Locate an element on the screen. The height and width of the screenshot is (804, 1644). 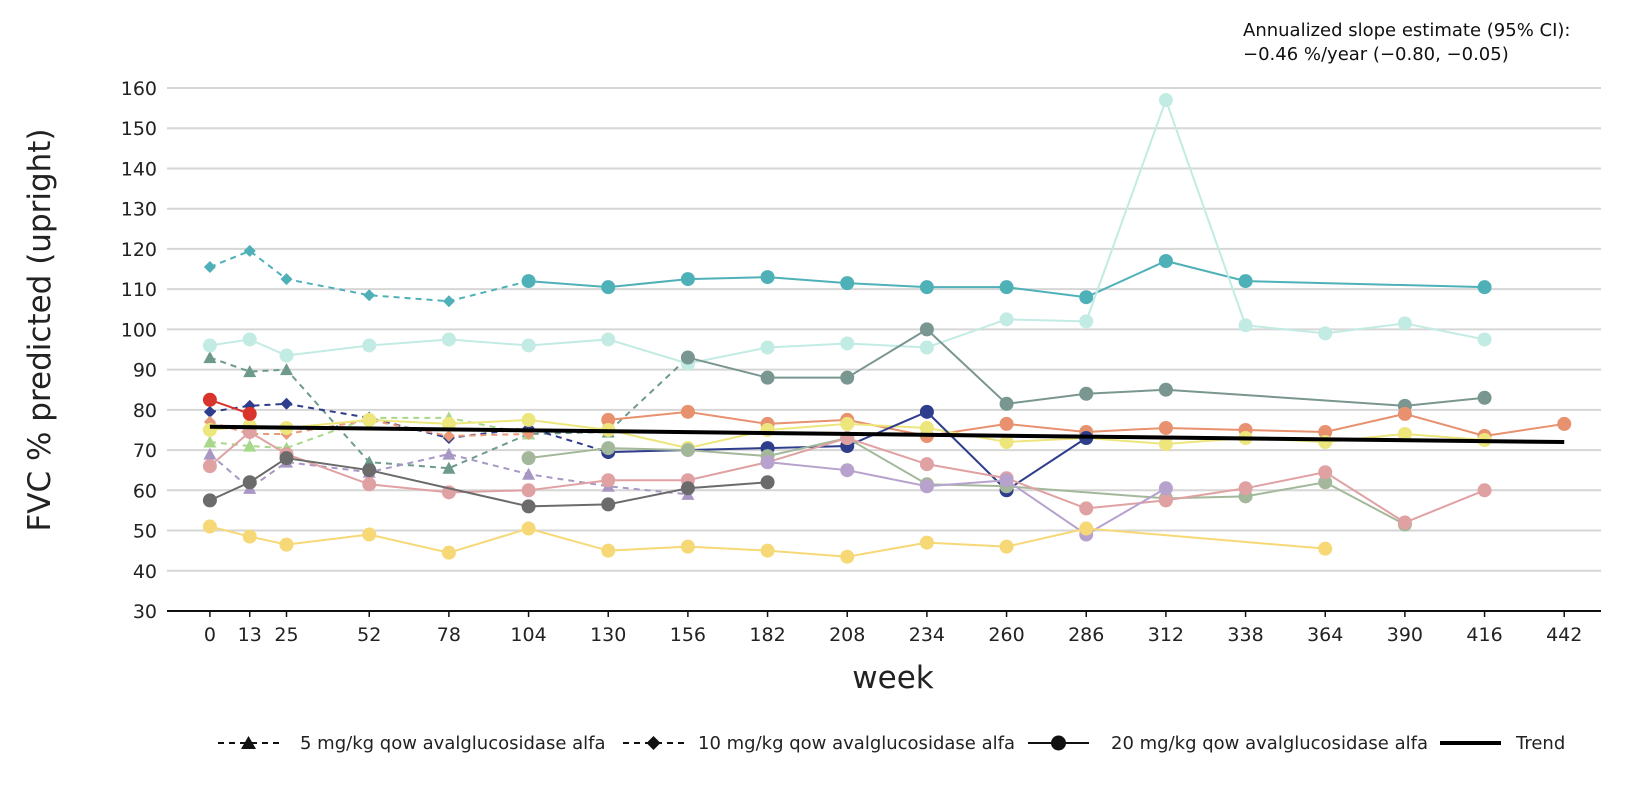
x-tick-label: 78 is located at coordinates (449, 635).